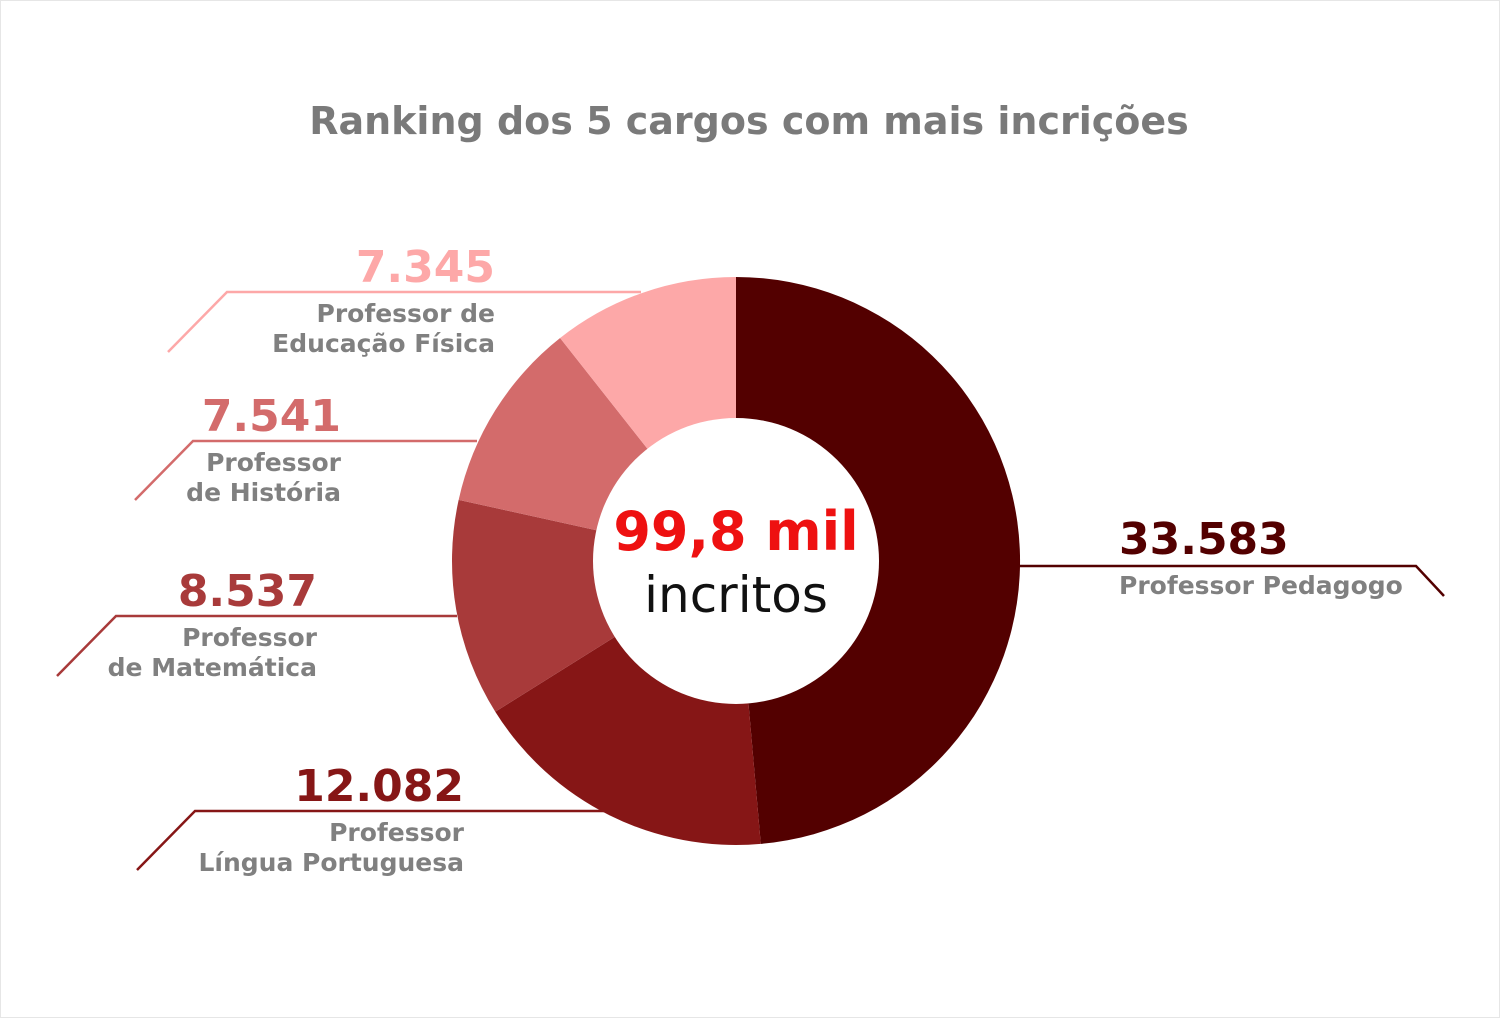  Describe the element at coordinates (271, 416) in the screenshot. I see `slice-value-label-3: 7.541` at that location.